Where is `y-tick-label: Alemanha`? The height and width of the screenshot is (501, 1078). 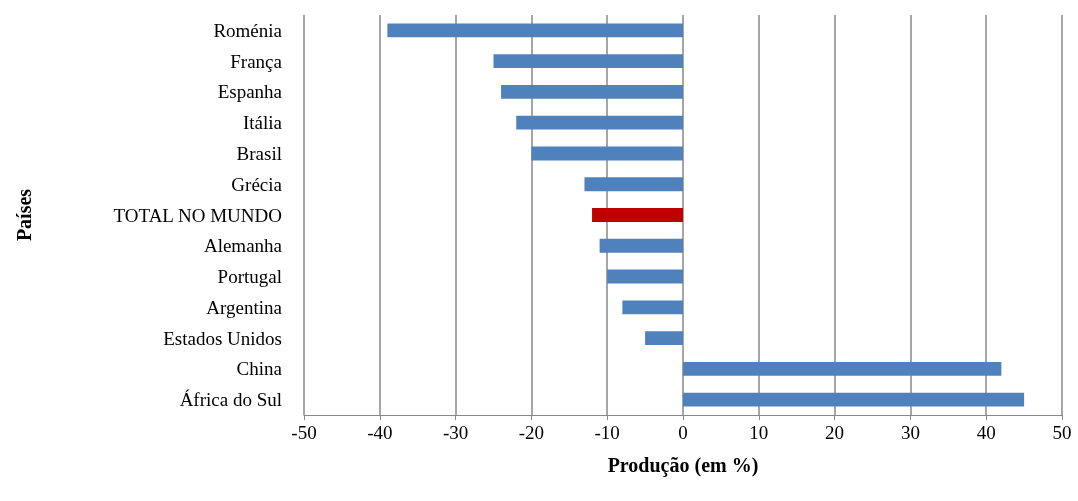 y-tick-label: Alemanha is located at coordinates (243, 246).